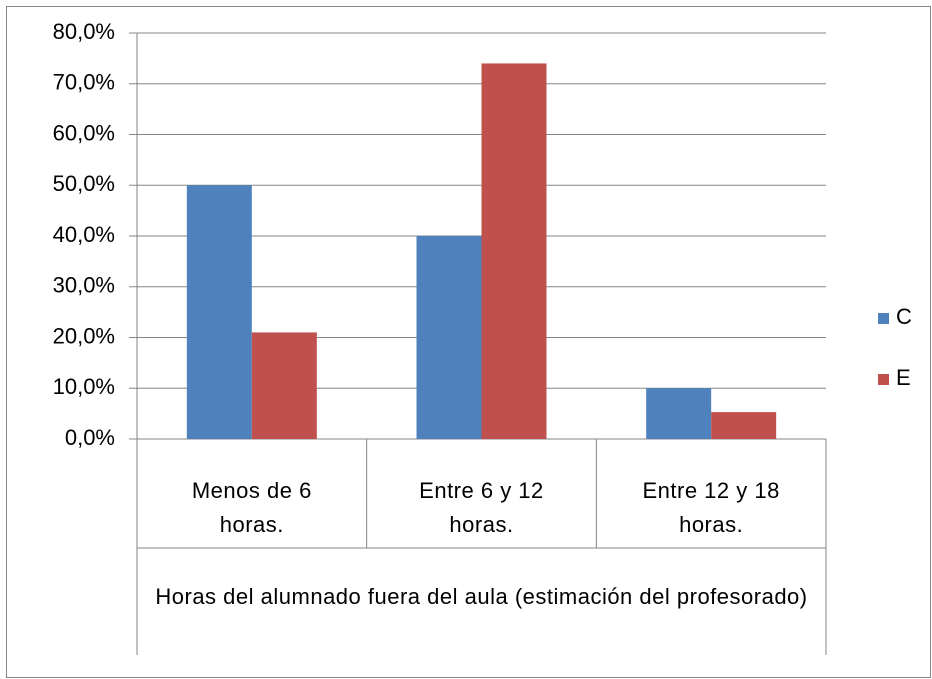  I want to click on legend-label: C, so click(904, 316).